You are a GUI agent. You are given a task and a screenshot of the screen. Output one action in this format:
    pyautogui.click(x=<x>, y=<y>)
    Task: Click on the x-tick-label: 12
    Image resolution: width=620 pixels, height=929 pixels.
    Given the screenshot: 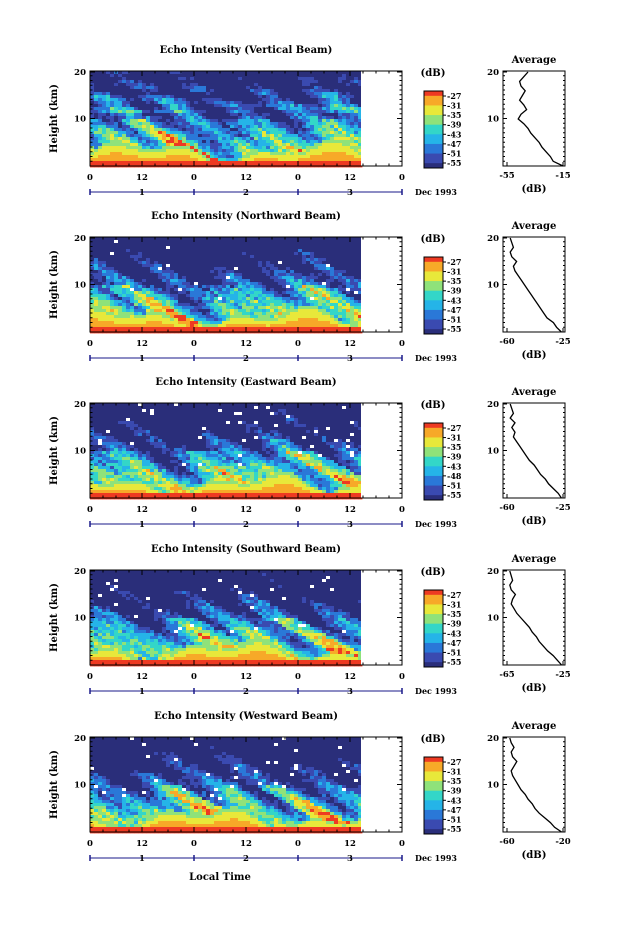 What is the action you would take?
    pyautogui.click(x=246, y=178)
    